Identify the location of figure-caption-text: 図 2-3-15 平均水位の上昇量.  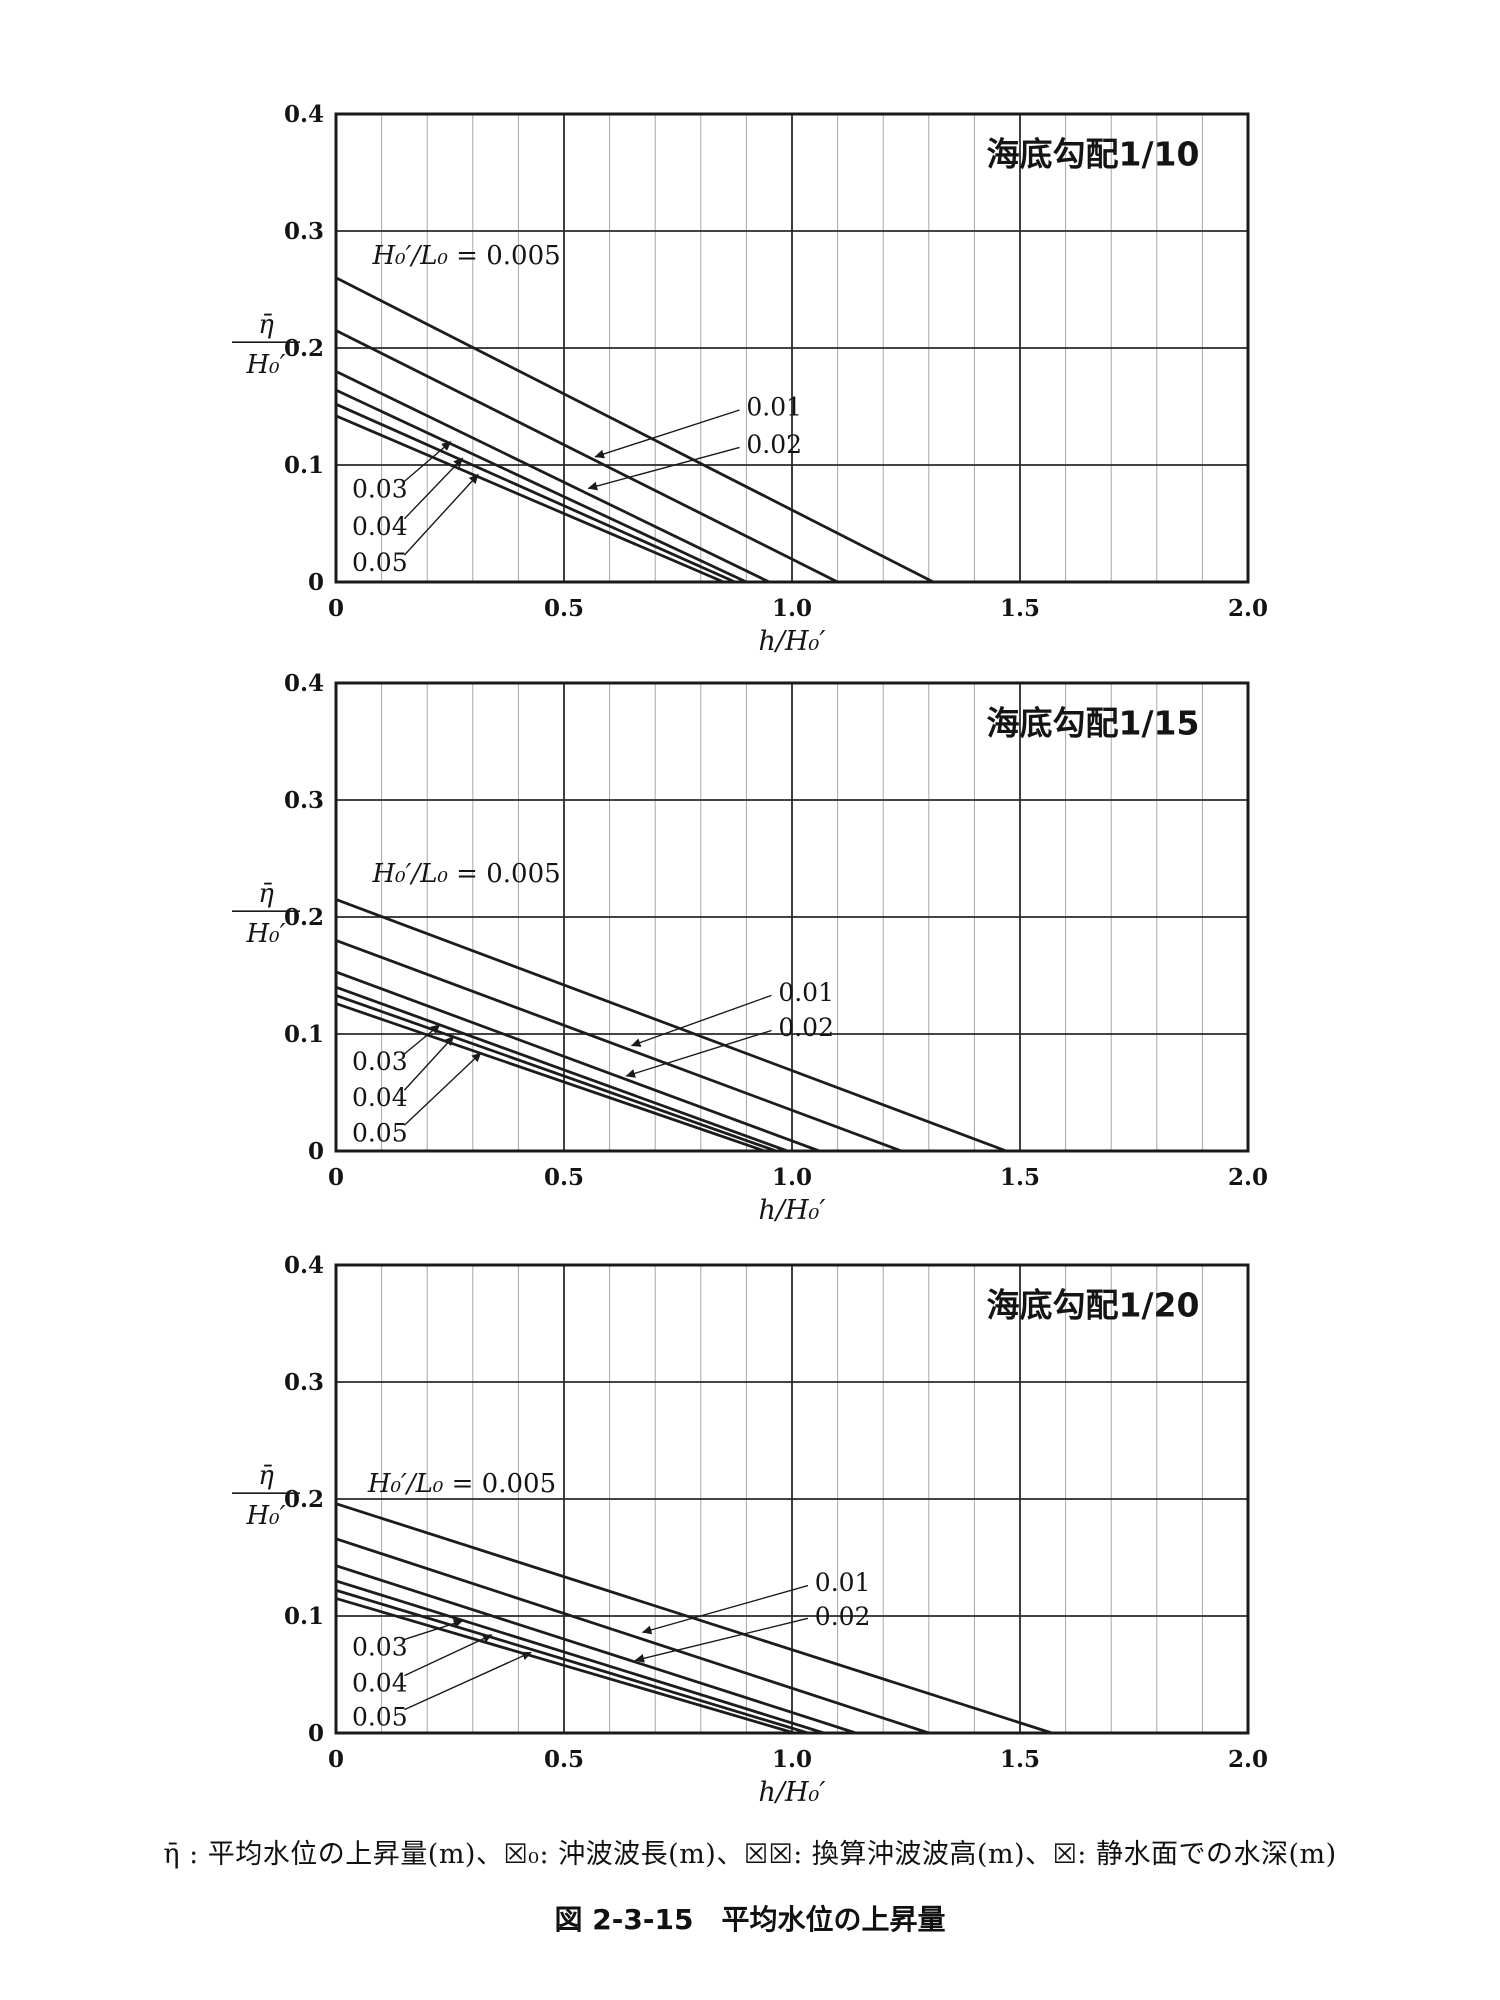
(750, 1919).